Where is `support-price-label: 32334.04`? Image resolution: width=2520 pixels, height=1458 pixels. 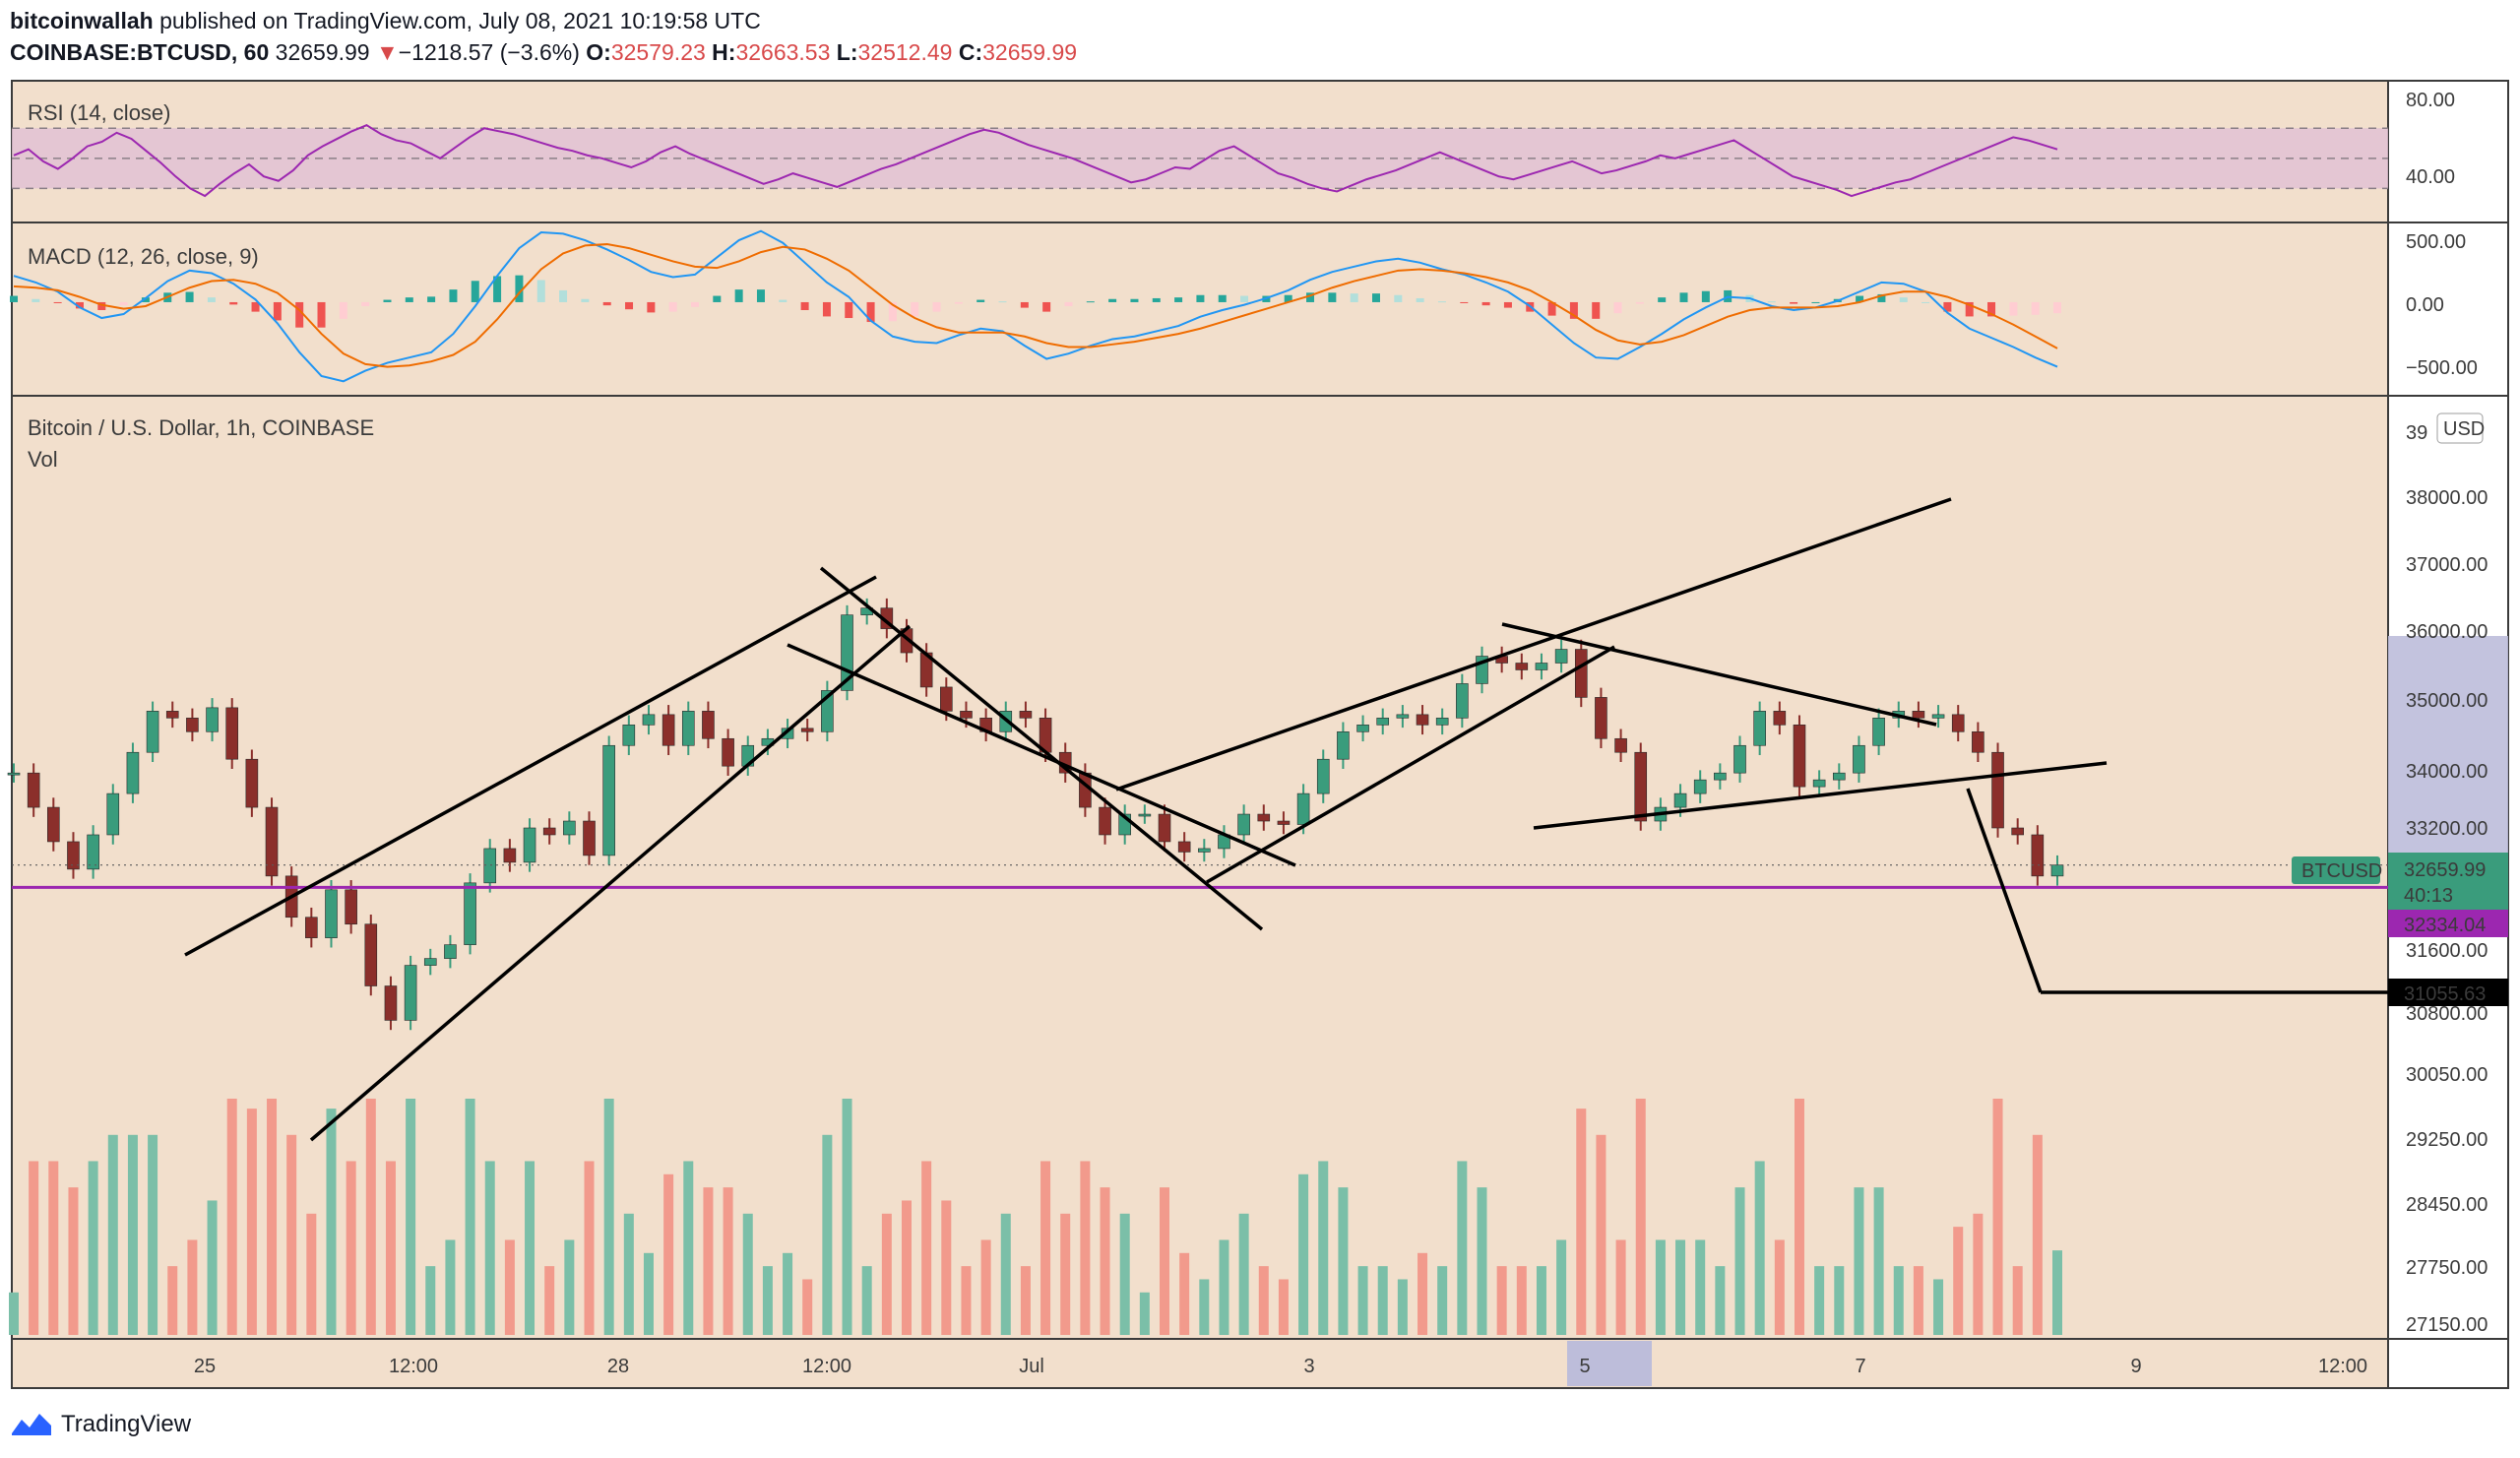
support-price-label: 32334.04 is located at coordinates (2445, 925).